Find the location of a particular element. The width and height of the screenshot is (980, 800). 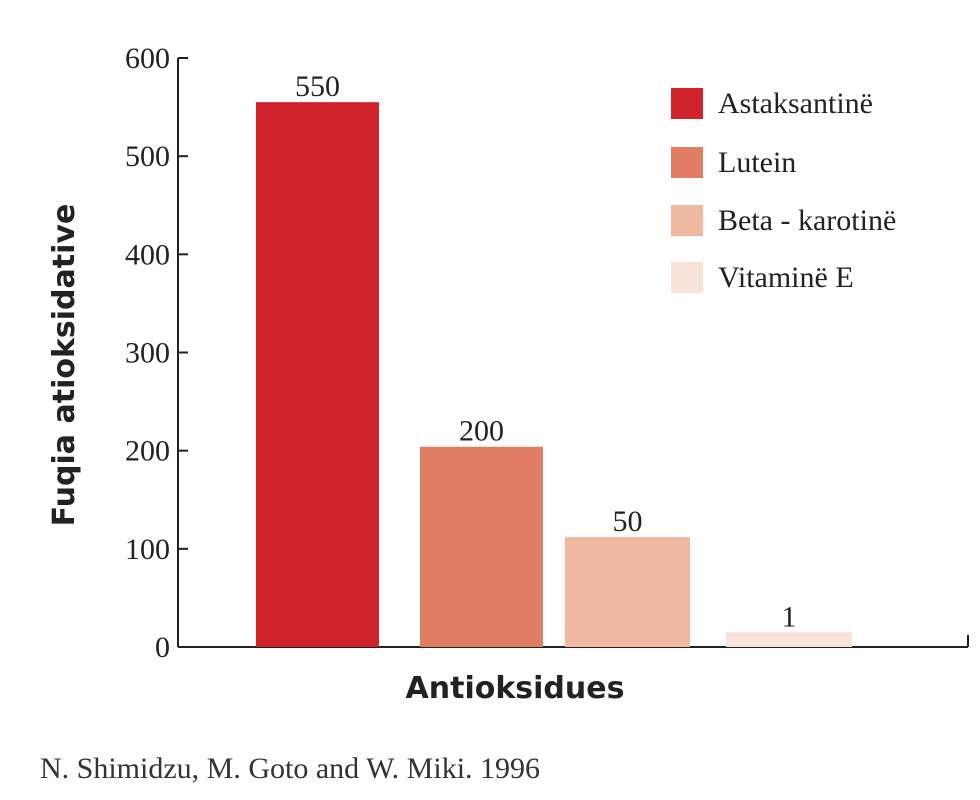

y-tick-label: 0 is located at coordinates (162, 647).